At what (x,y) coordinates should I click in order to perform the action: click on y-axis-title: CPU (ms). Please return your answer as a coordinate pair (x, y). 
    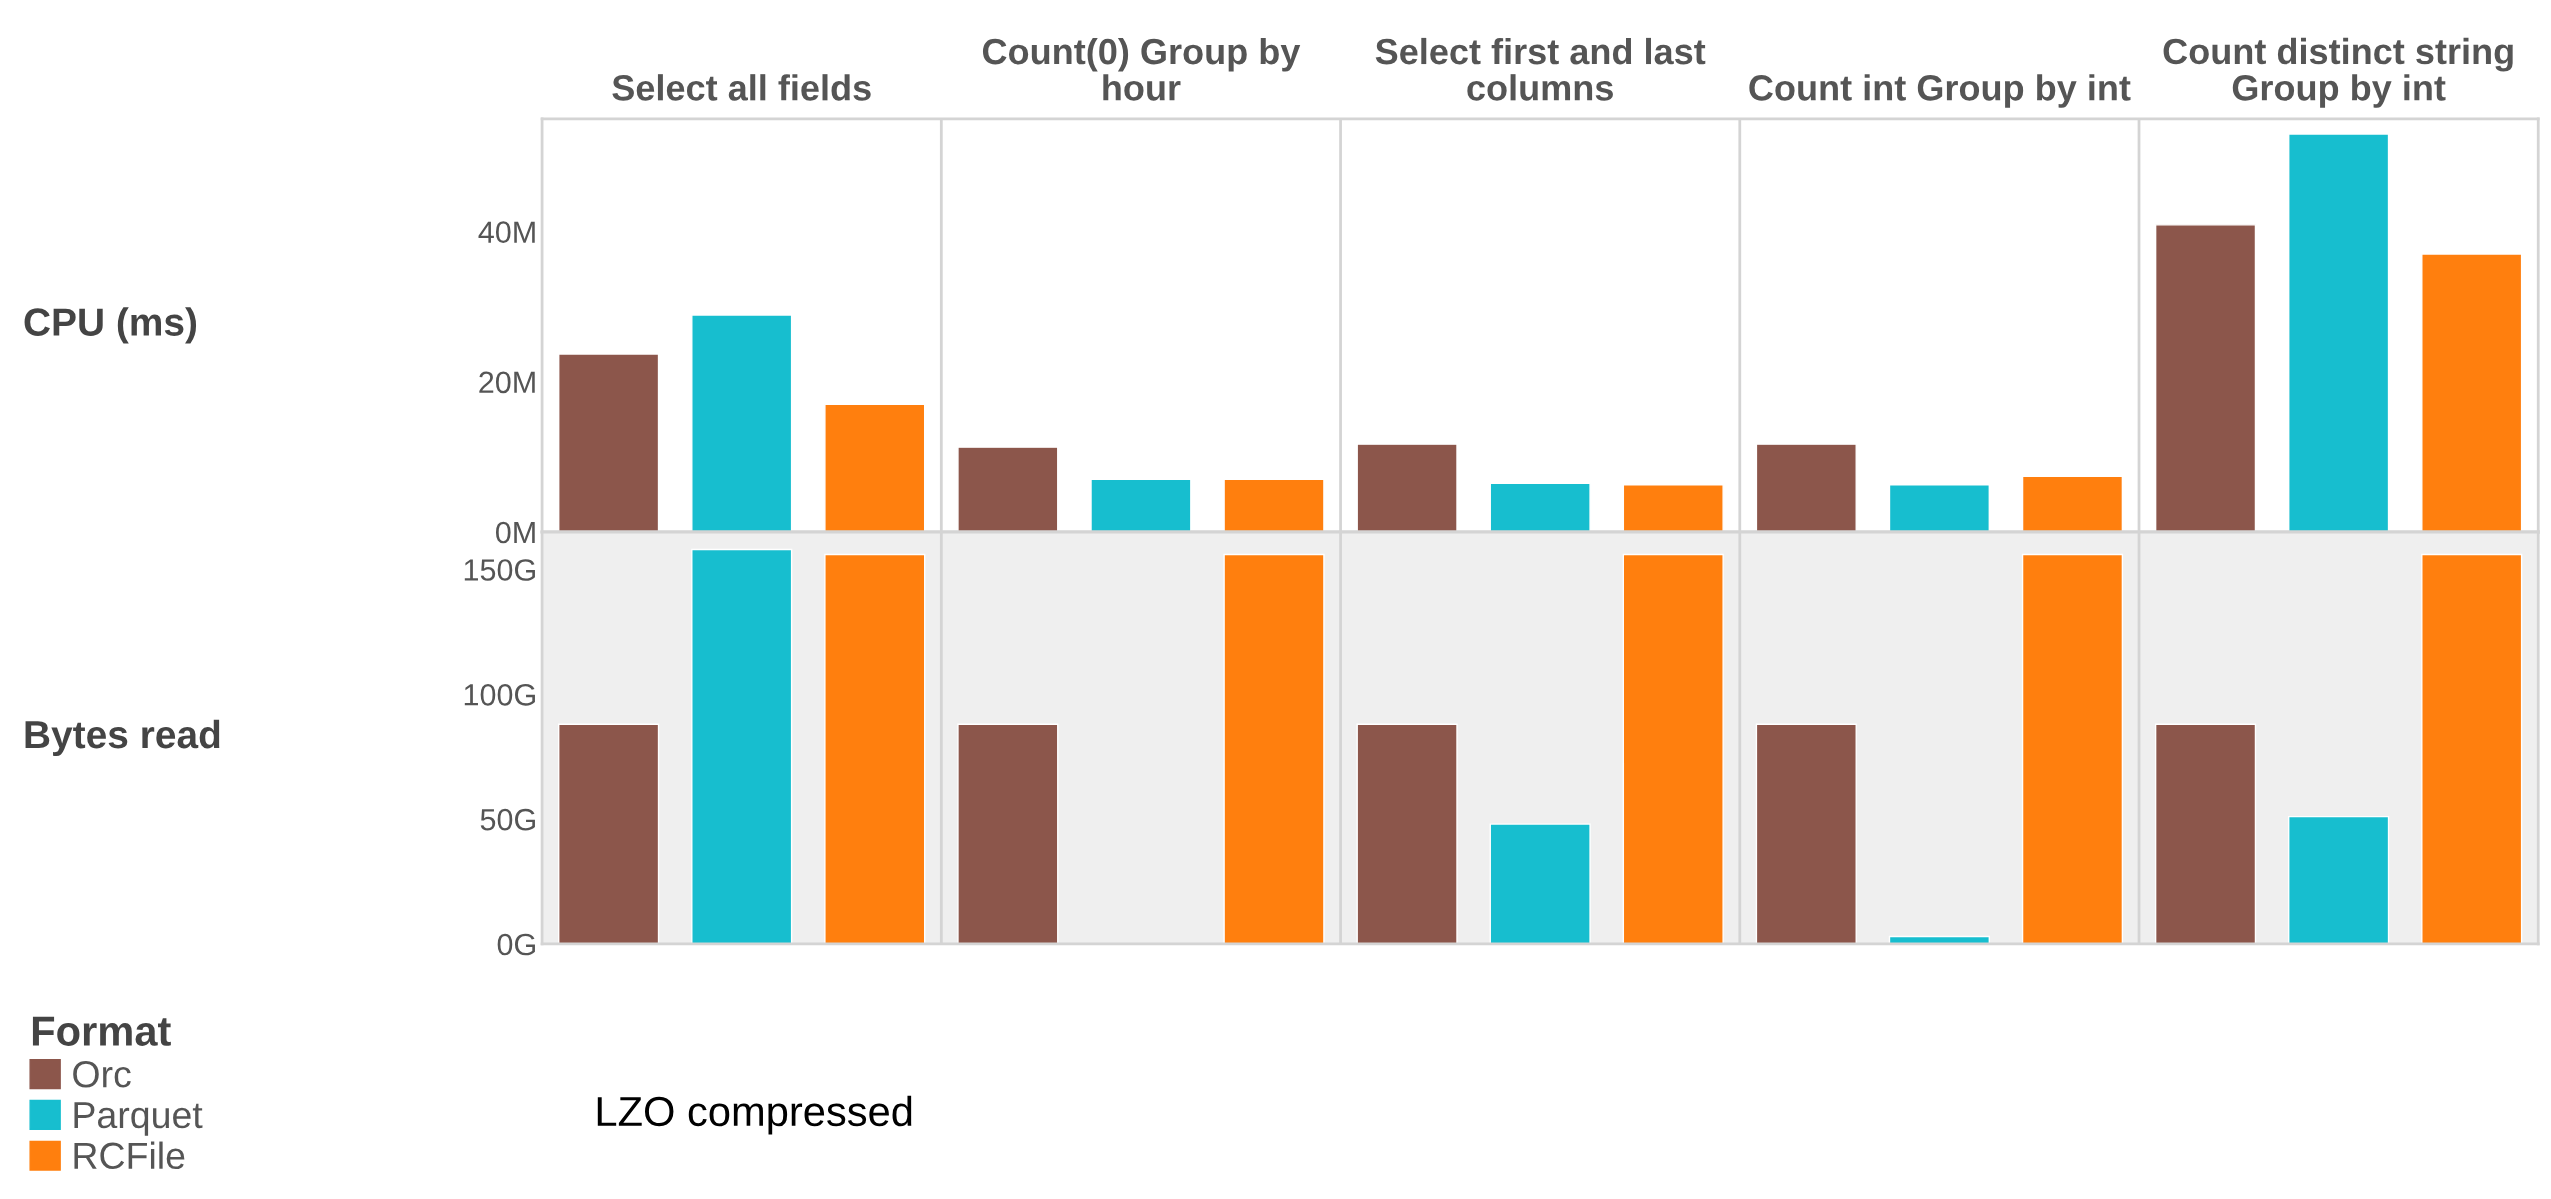
    Looking at the image, I should click on (110, 325).